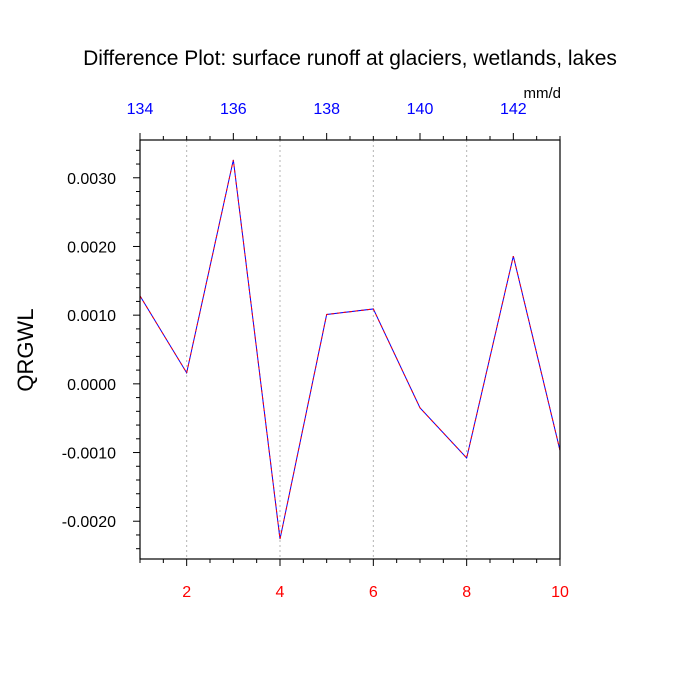 Image resolution: width=700 pixels, height=700 pixels. What do you see at coordinates (91, 179) in the screenshot?
I see `y-tick-label: 0.0030` at bounding box center [91, 179].